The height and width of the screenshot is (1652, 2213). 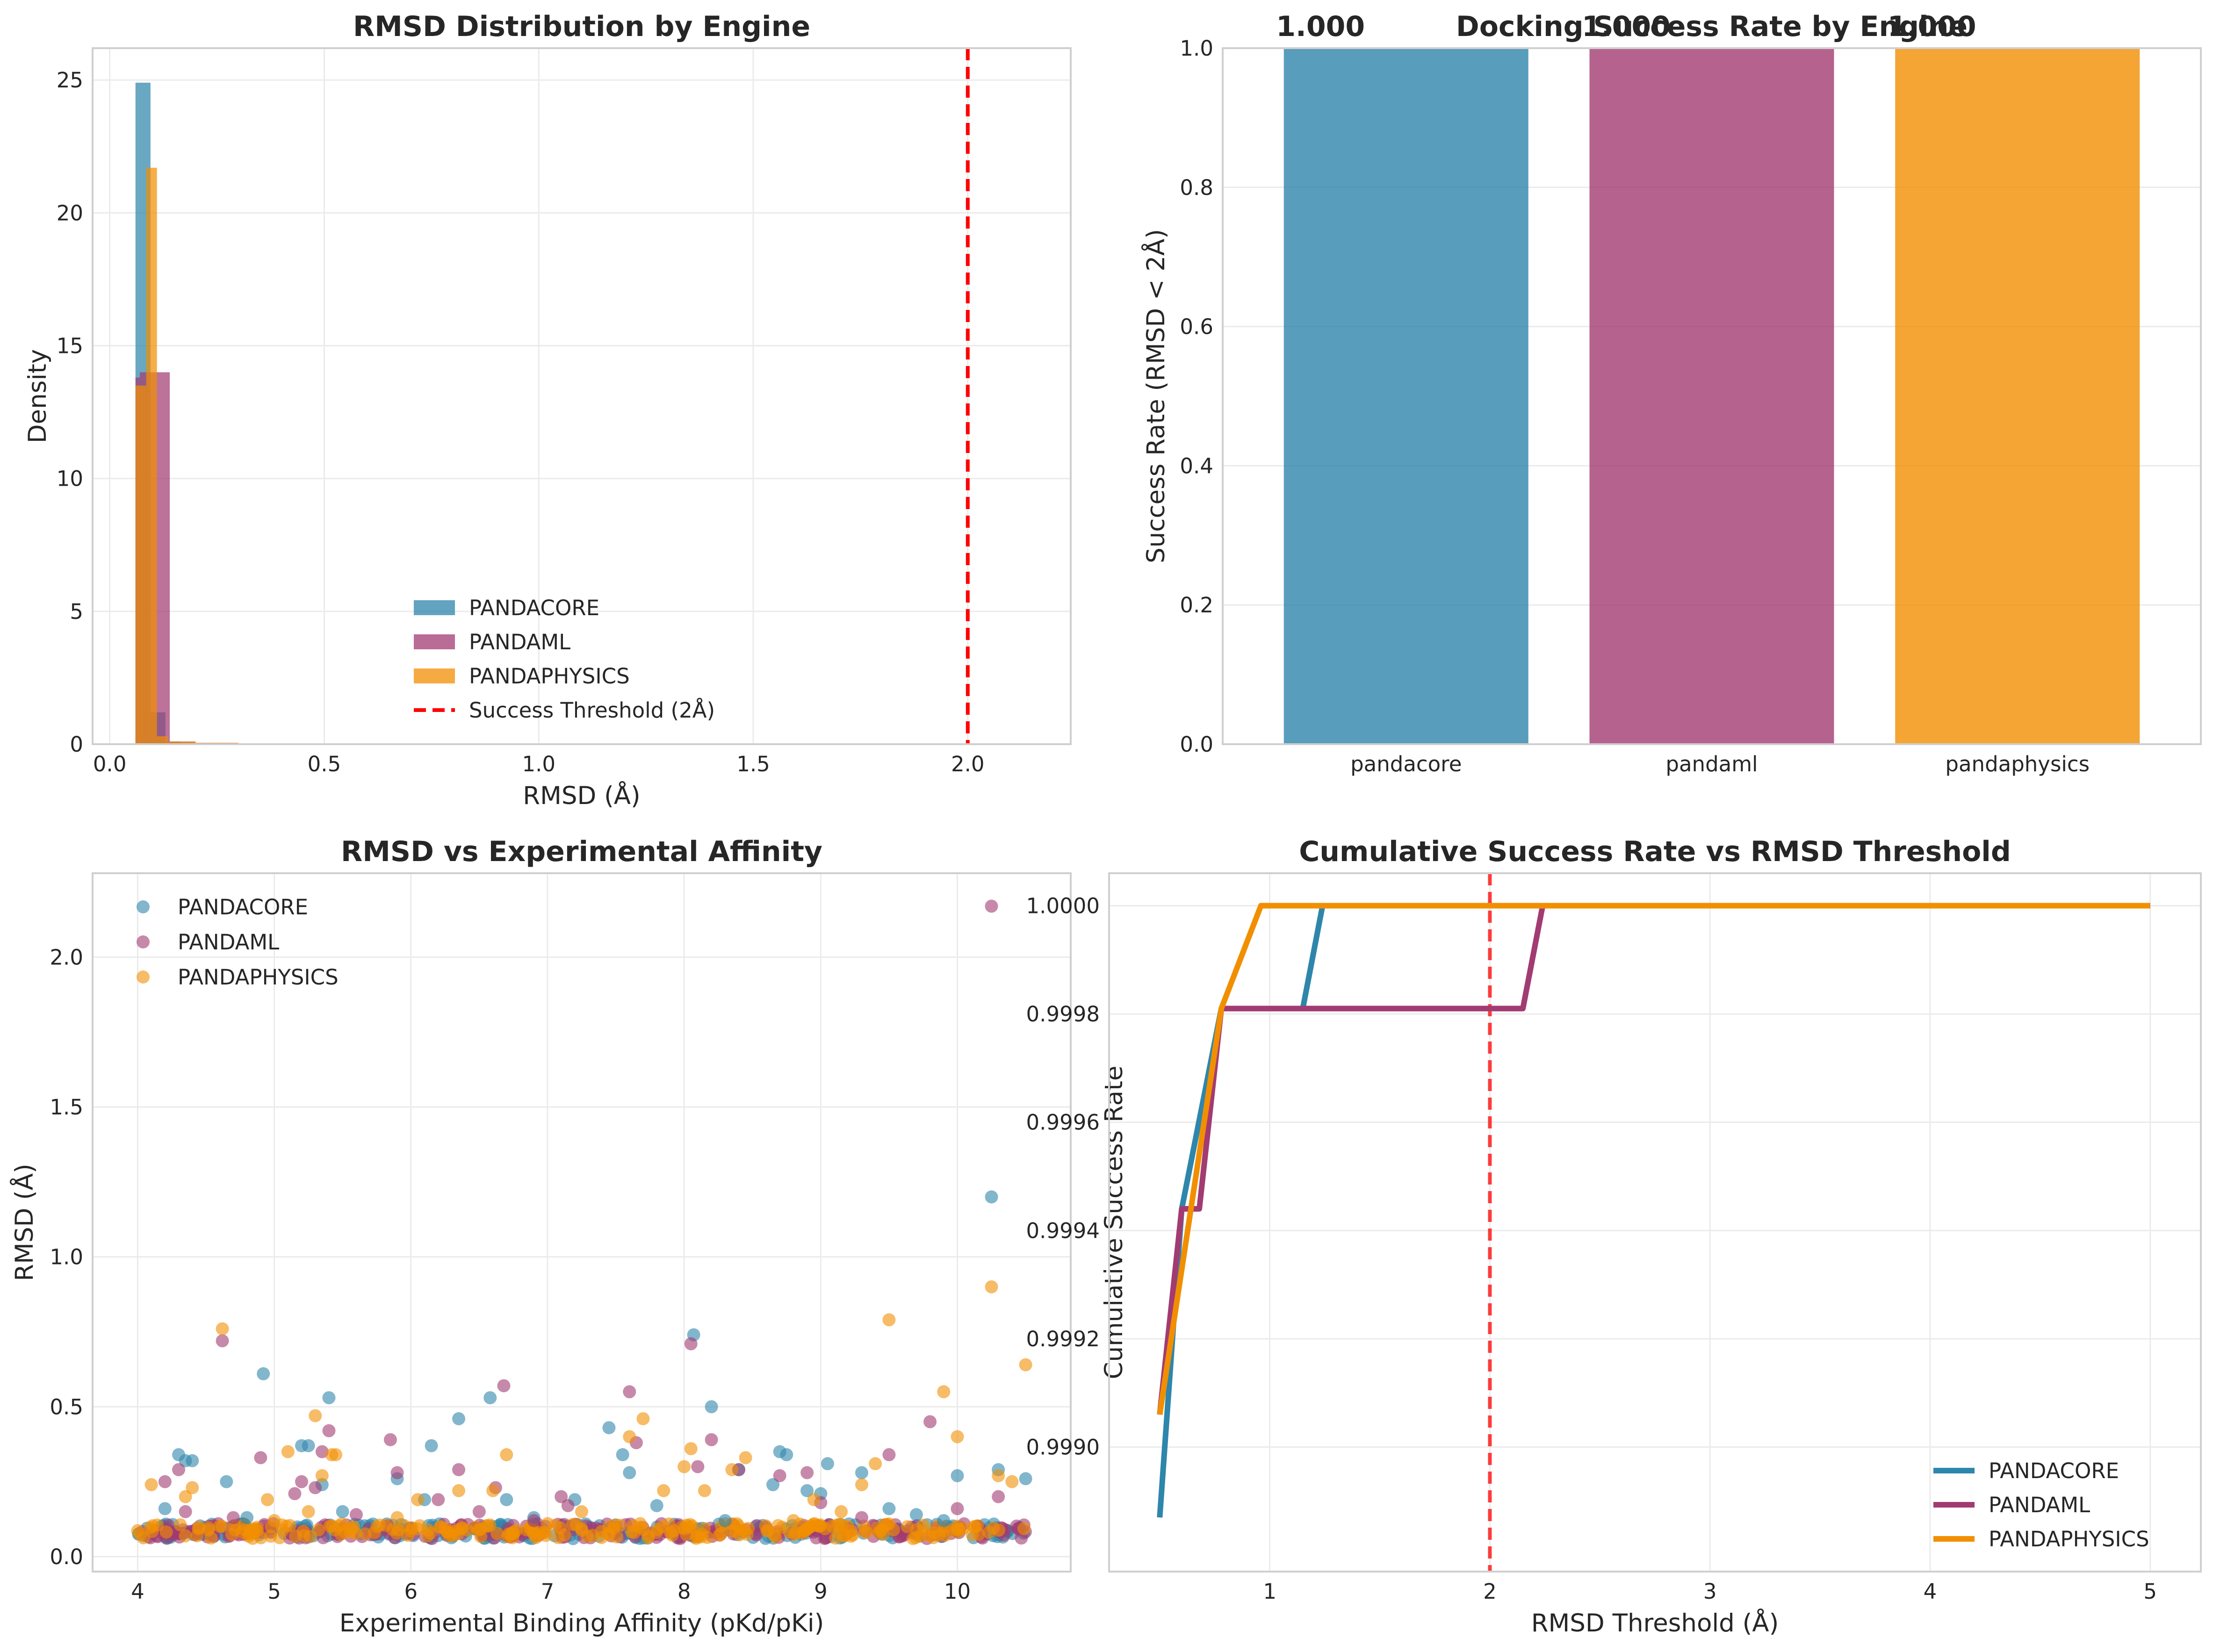 I want to click on x-tick-label: 0.5, so click(x=325, y=764).